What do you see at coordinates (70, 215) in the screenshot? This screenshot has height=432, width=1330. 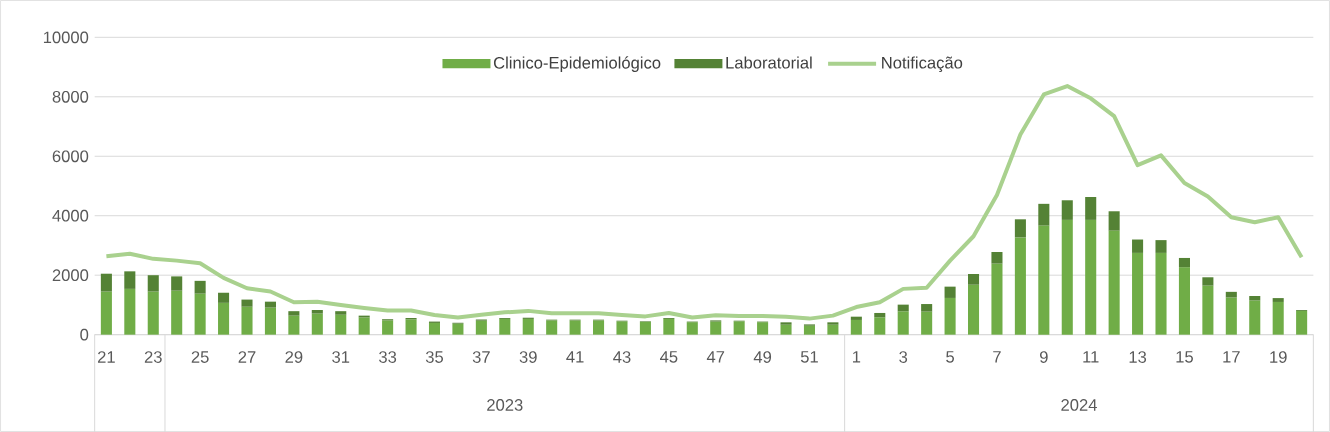 I see `y-tick-label: 4000` at bounding box center [70, 215].